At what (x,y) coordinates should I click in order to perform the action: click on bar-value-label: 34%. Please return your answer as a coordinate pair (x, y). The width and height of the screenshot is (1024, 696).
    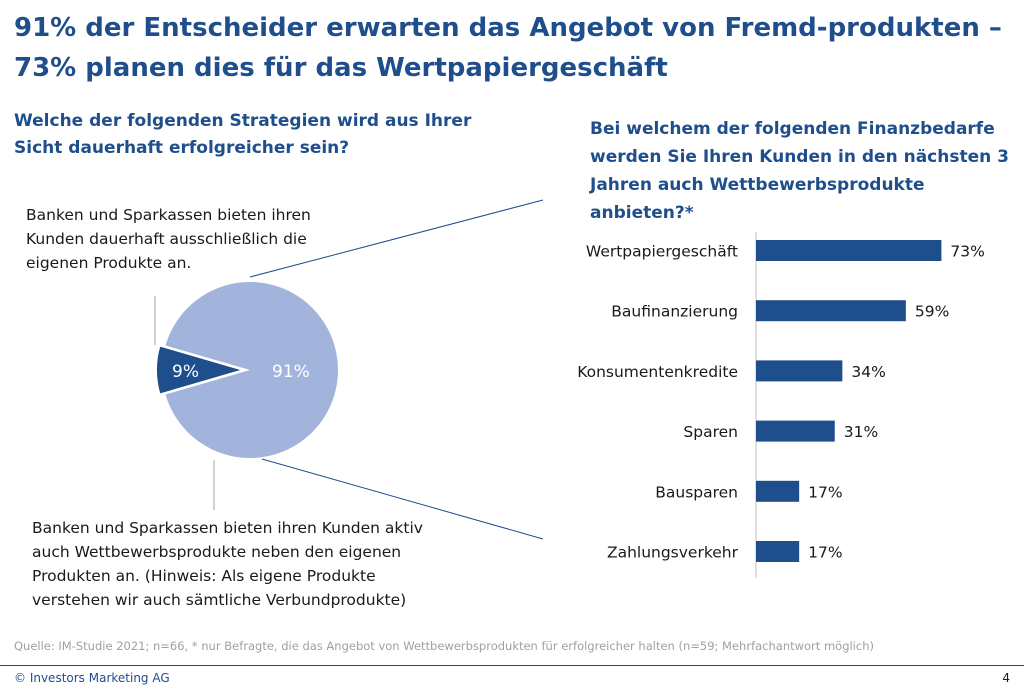
    Looking at the image, I should click on (868, 372).